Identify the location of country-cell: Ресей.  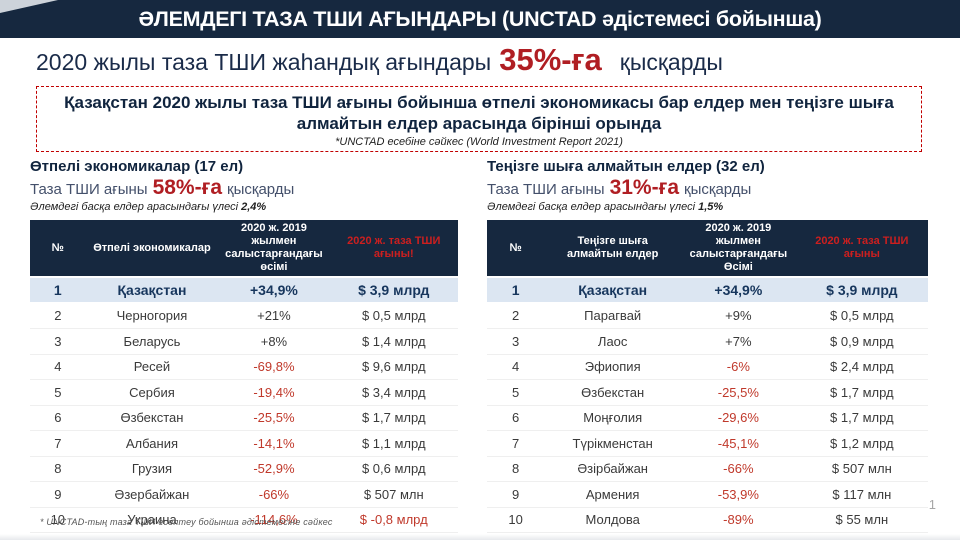
(152, 367).